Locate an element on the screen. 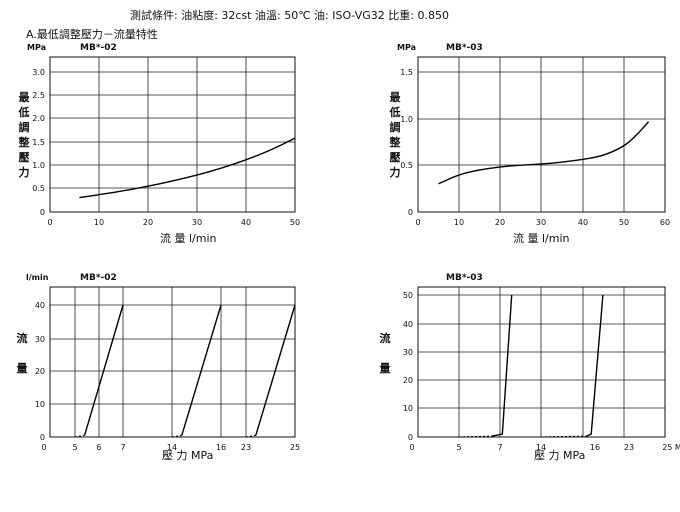  x-tick-label: 25 M is located at coordinates (671, 447).